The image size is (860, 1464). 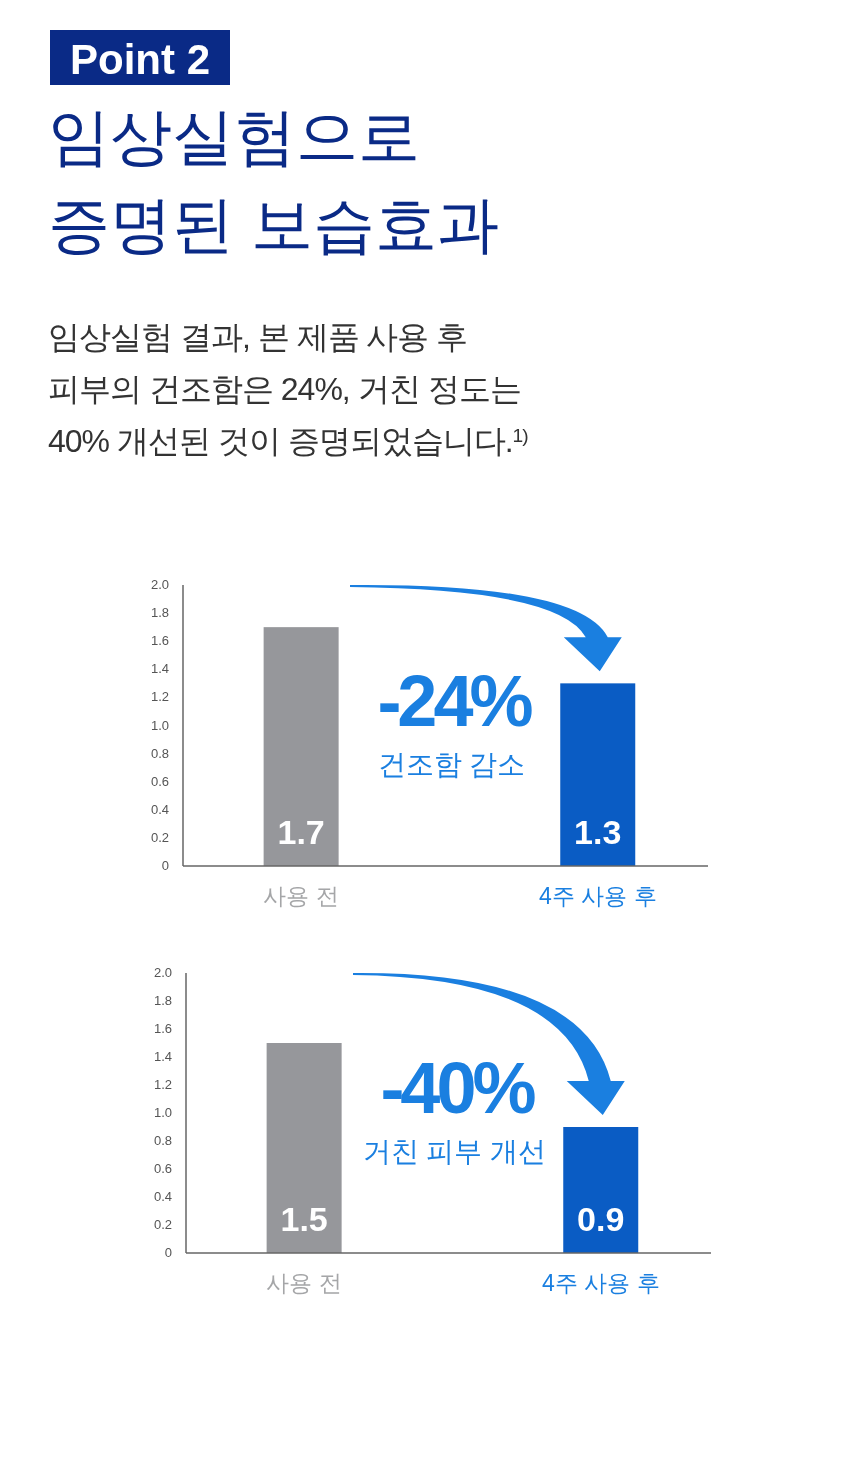 I want to click on data-label: 1.7, so click(x=301, y=832).